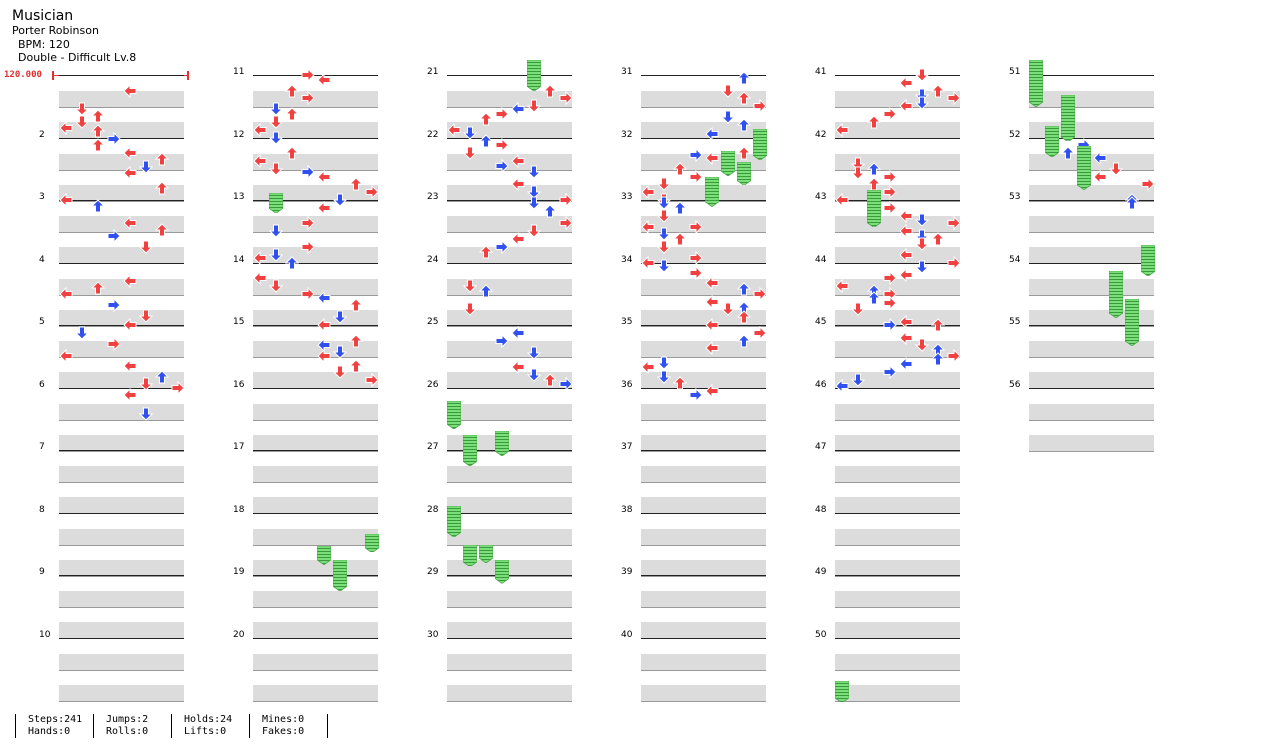  Describe the element at coordinates (205, 731) in the screenshot. I see `stat-lifts: Lifts:0` at that location.